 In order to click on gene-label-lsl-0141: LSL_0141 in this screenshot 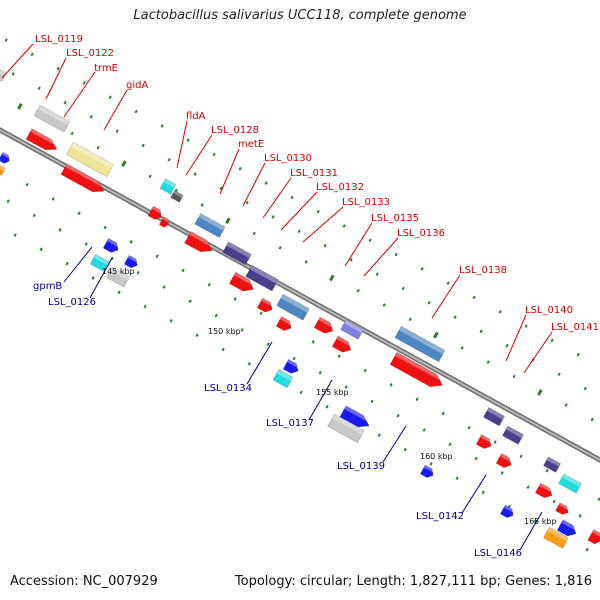, I will do `click(575, 327)`.